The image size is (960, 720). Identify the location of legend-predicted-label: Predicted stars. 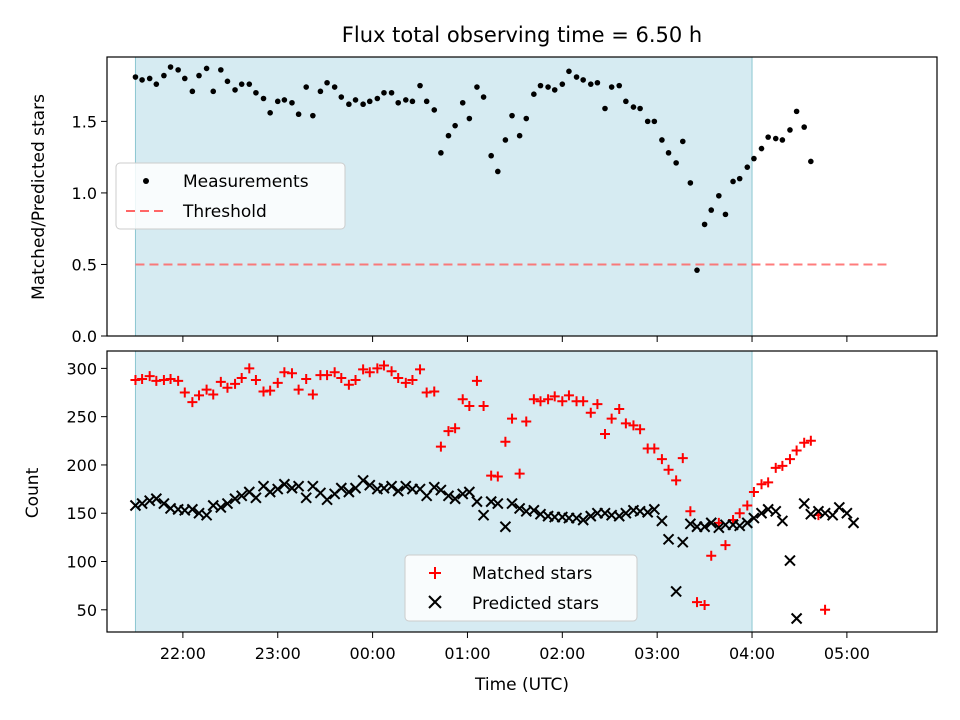
(535, 604).